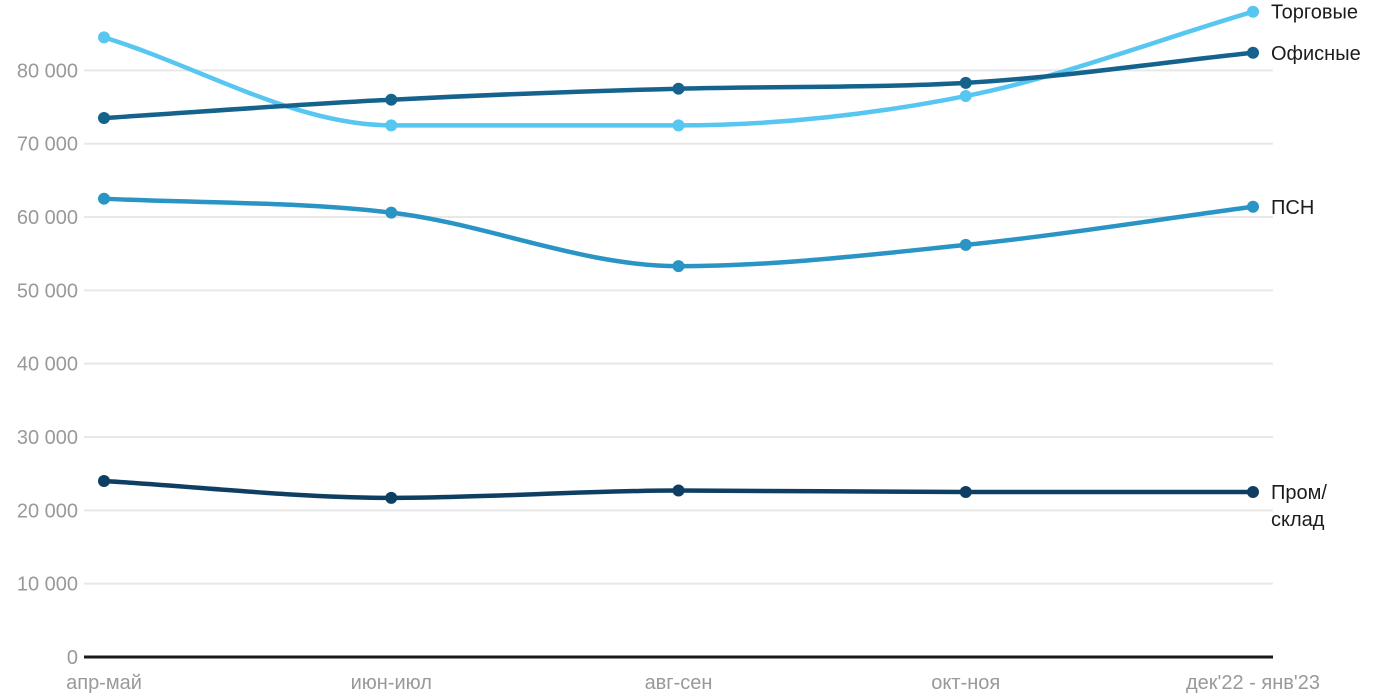 Image resolution: width=1400 pixels, height=700 pixels. What do you see at coordinates (1298, 520) in the screenshot?
I see `series-label: склад` at bounding box center [1298, 520].